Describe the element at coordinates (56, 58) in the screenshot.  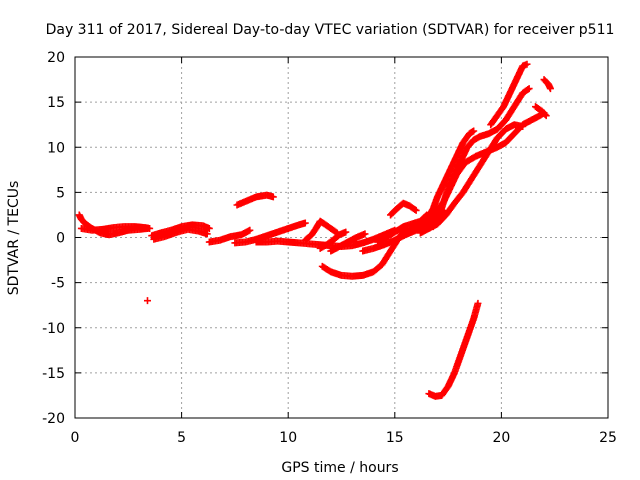
I see `y-tick-label: 20` at that location.